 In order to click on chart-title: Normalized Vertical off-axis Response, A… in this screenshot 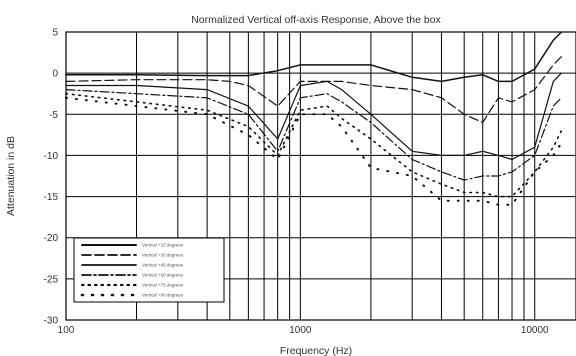, I will do `click(316, 20)`.